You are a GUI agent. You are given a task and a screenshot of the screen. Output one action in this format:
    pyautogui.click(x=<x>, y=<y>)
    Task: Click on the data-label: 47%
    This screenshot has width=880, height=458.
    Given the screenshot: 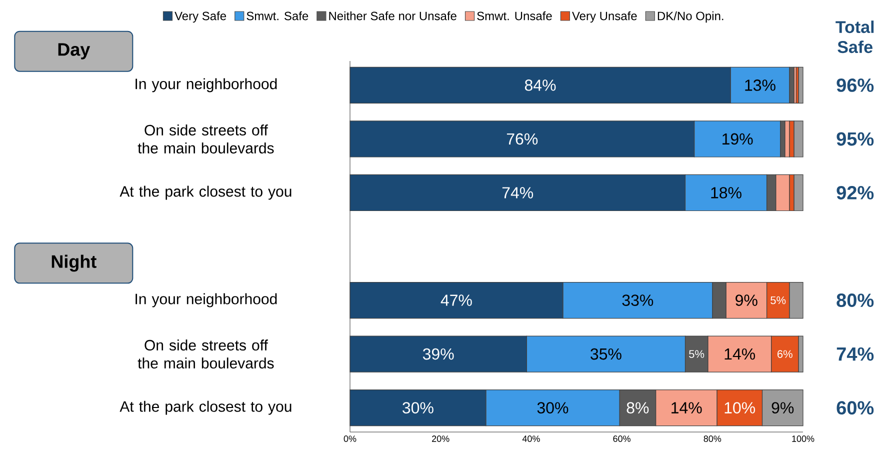 What is the action you would take?
    pyautogui.click(x=456, y=300)
    